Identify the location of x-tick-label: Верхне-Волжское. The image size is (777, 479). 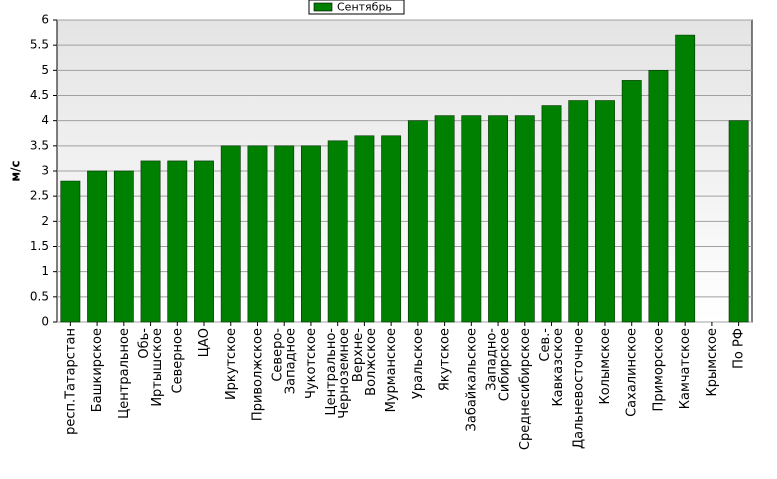
(364, 362).